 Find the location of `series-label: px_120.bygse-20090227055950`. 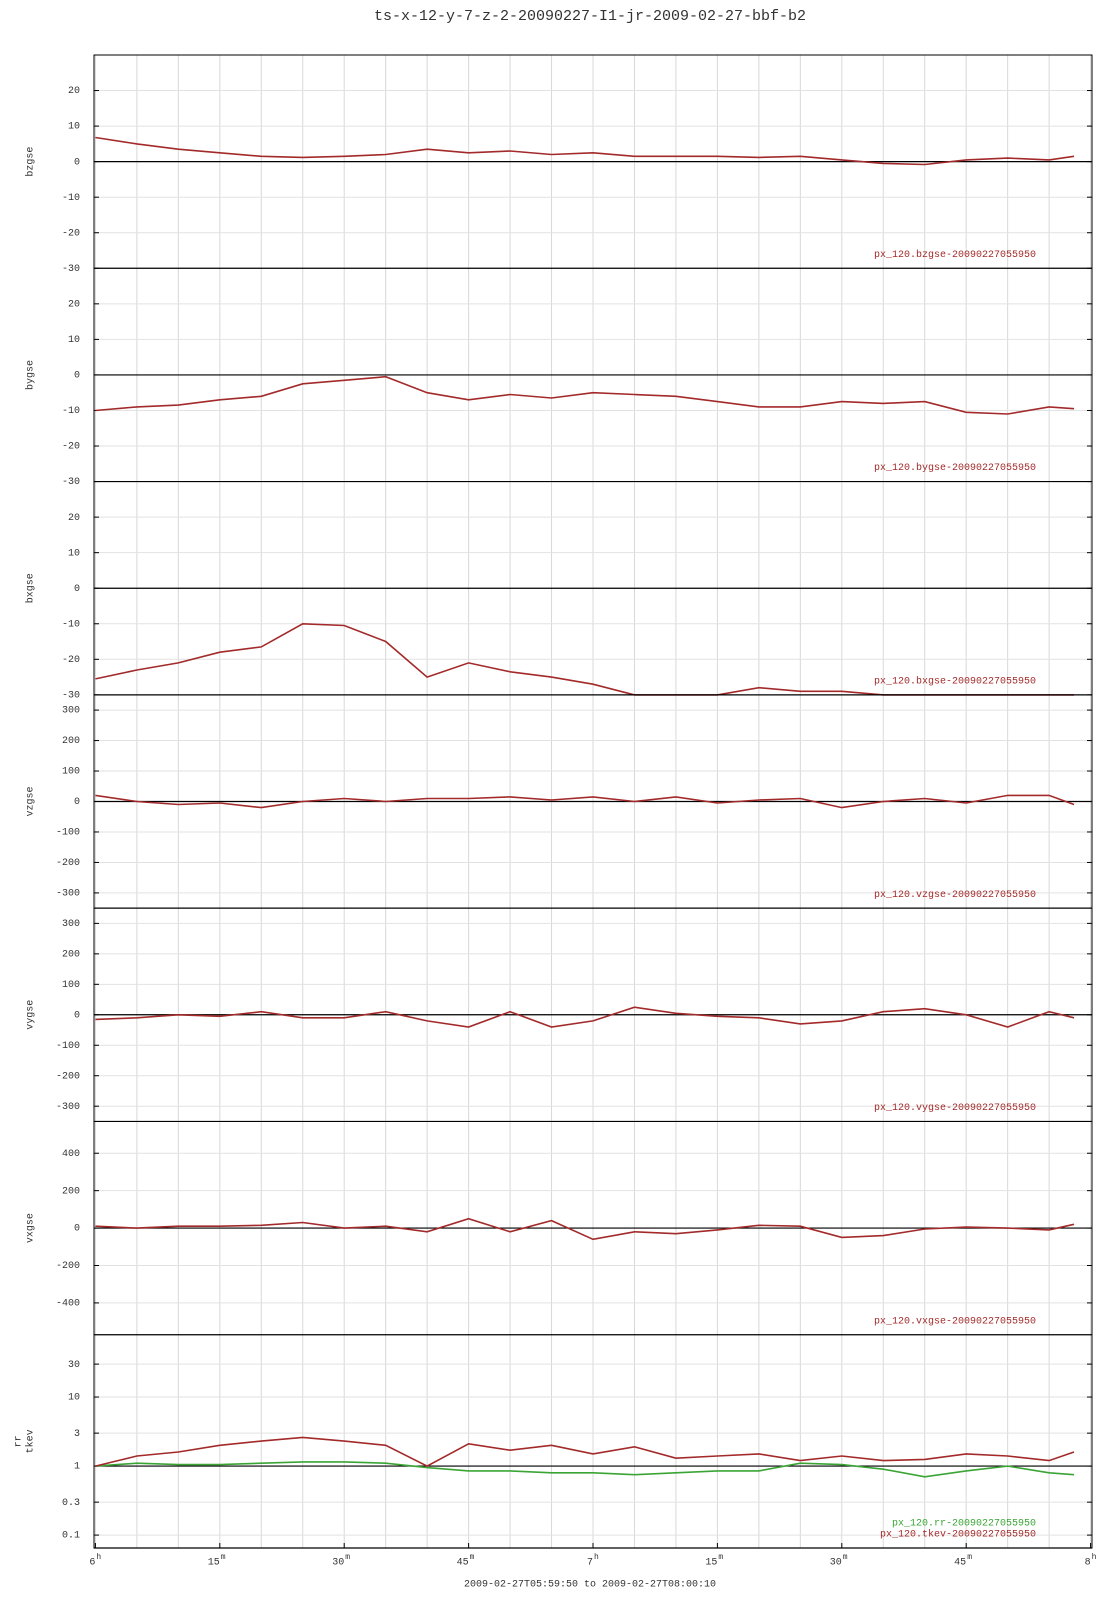

series-label: px_120.bygse-20090227055950 is located at coordinates (955, 468).